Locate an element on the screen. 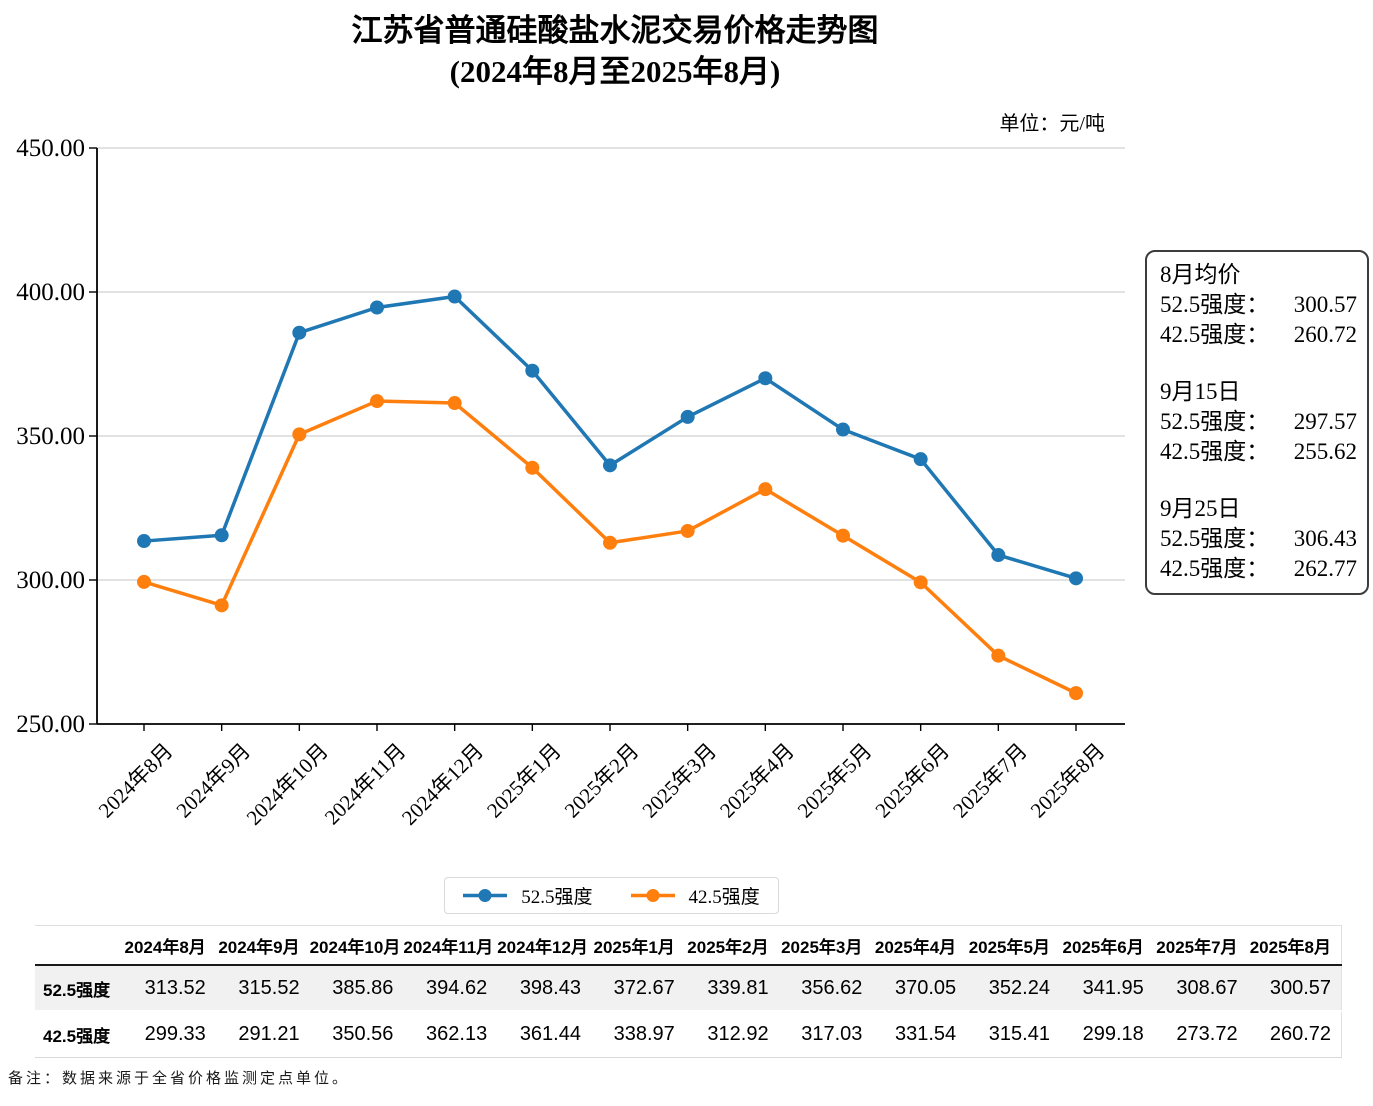 The image size is (1373, 1106). header-cell: 2025年8月 is located at coordinates (1294, 945).